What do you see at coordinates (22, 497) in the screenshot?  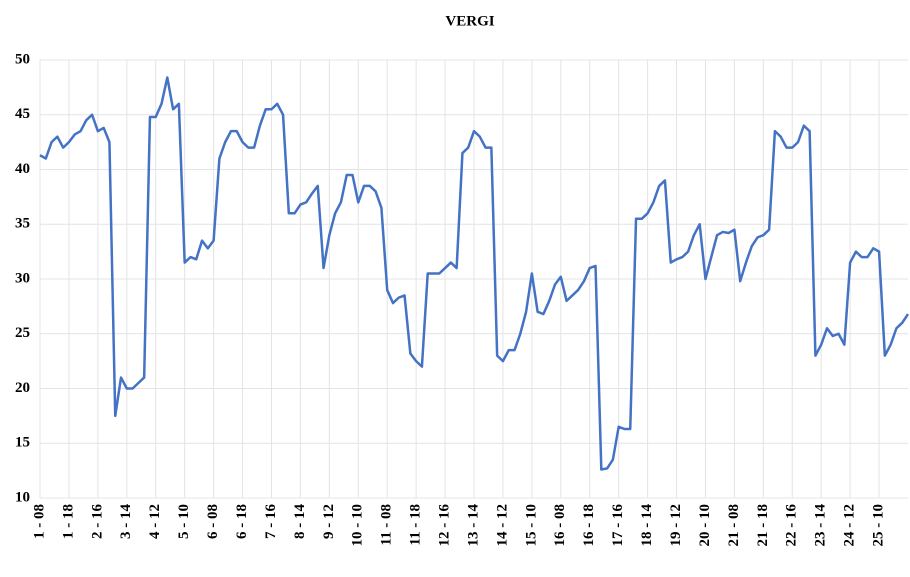 I see `y-tick-label: 10` at bounding box center [22, 497].